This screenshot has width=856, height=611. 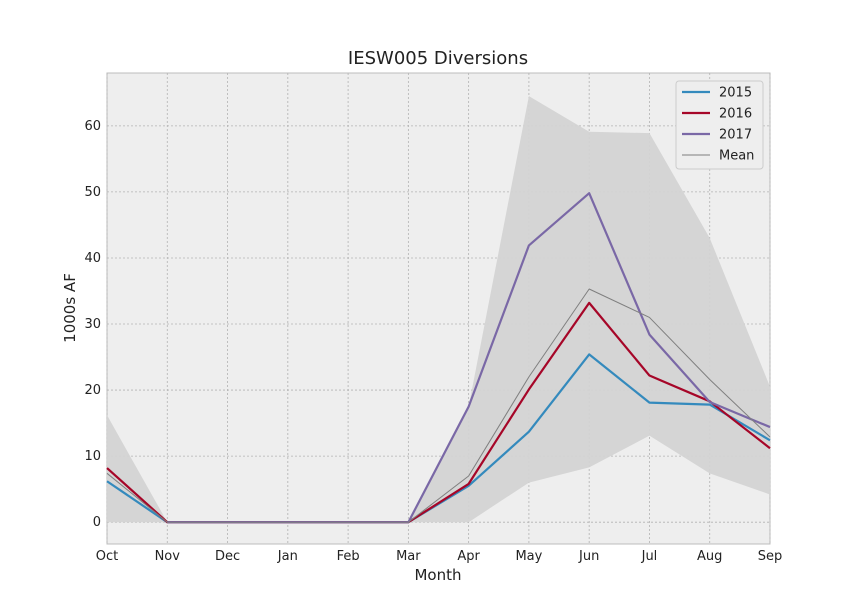 I want to click on y-tick-label: 60, so click(x=92, y=126).